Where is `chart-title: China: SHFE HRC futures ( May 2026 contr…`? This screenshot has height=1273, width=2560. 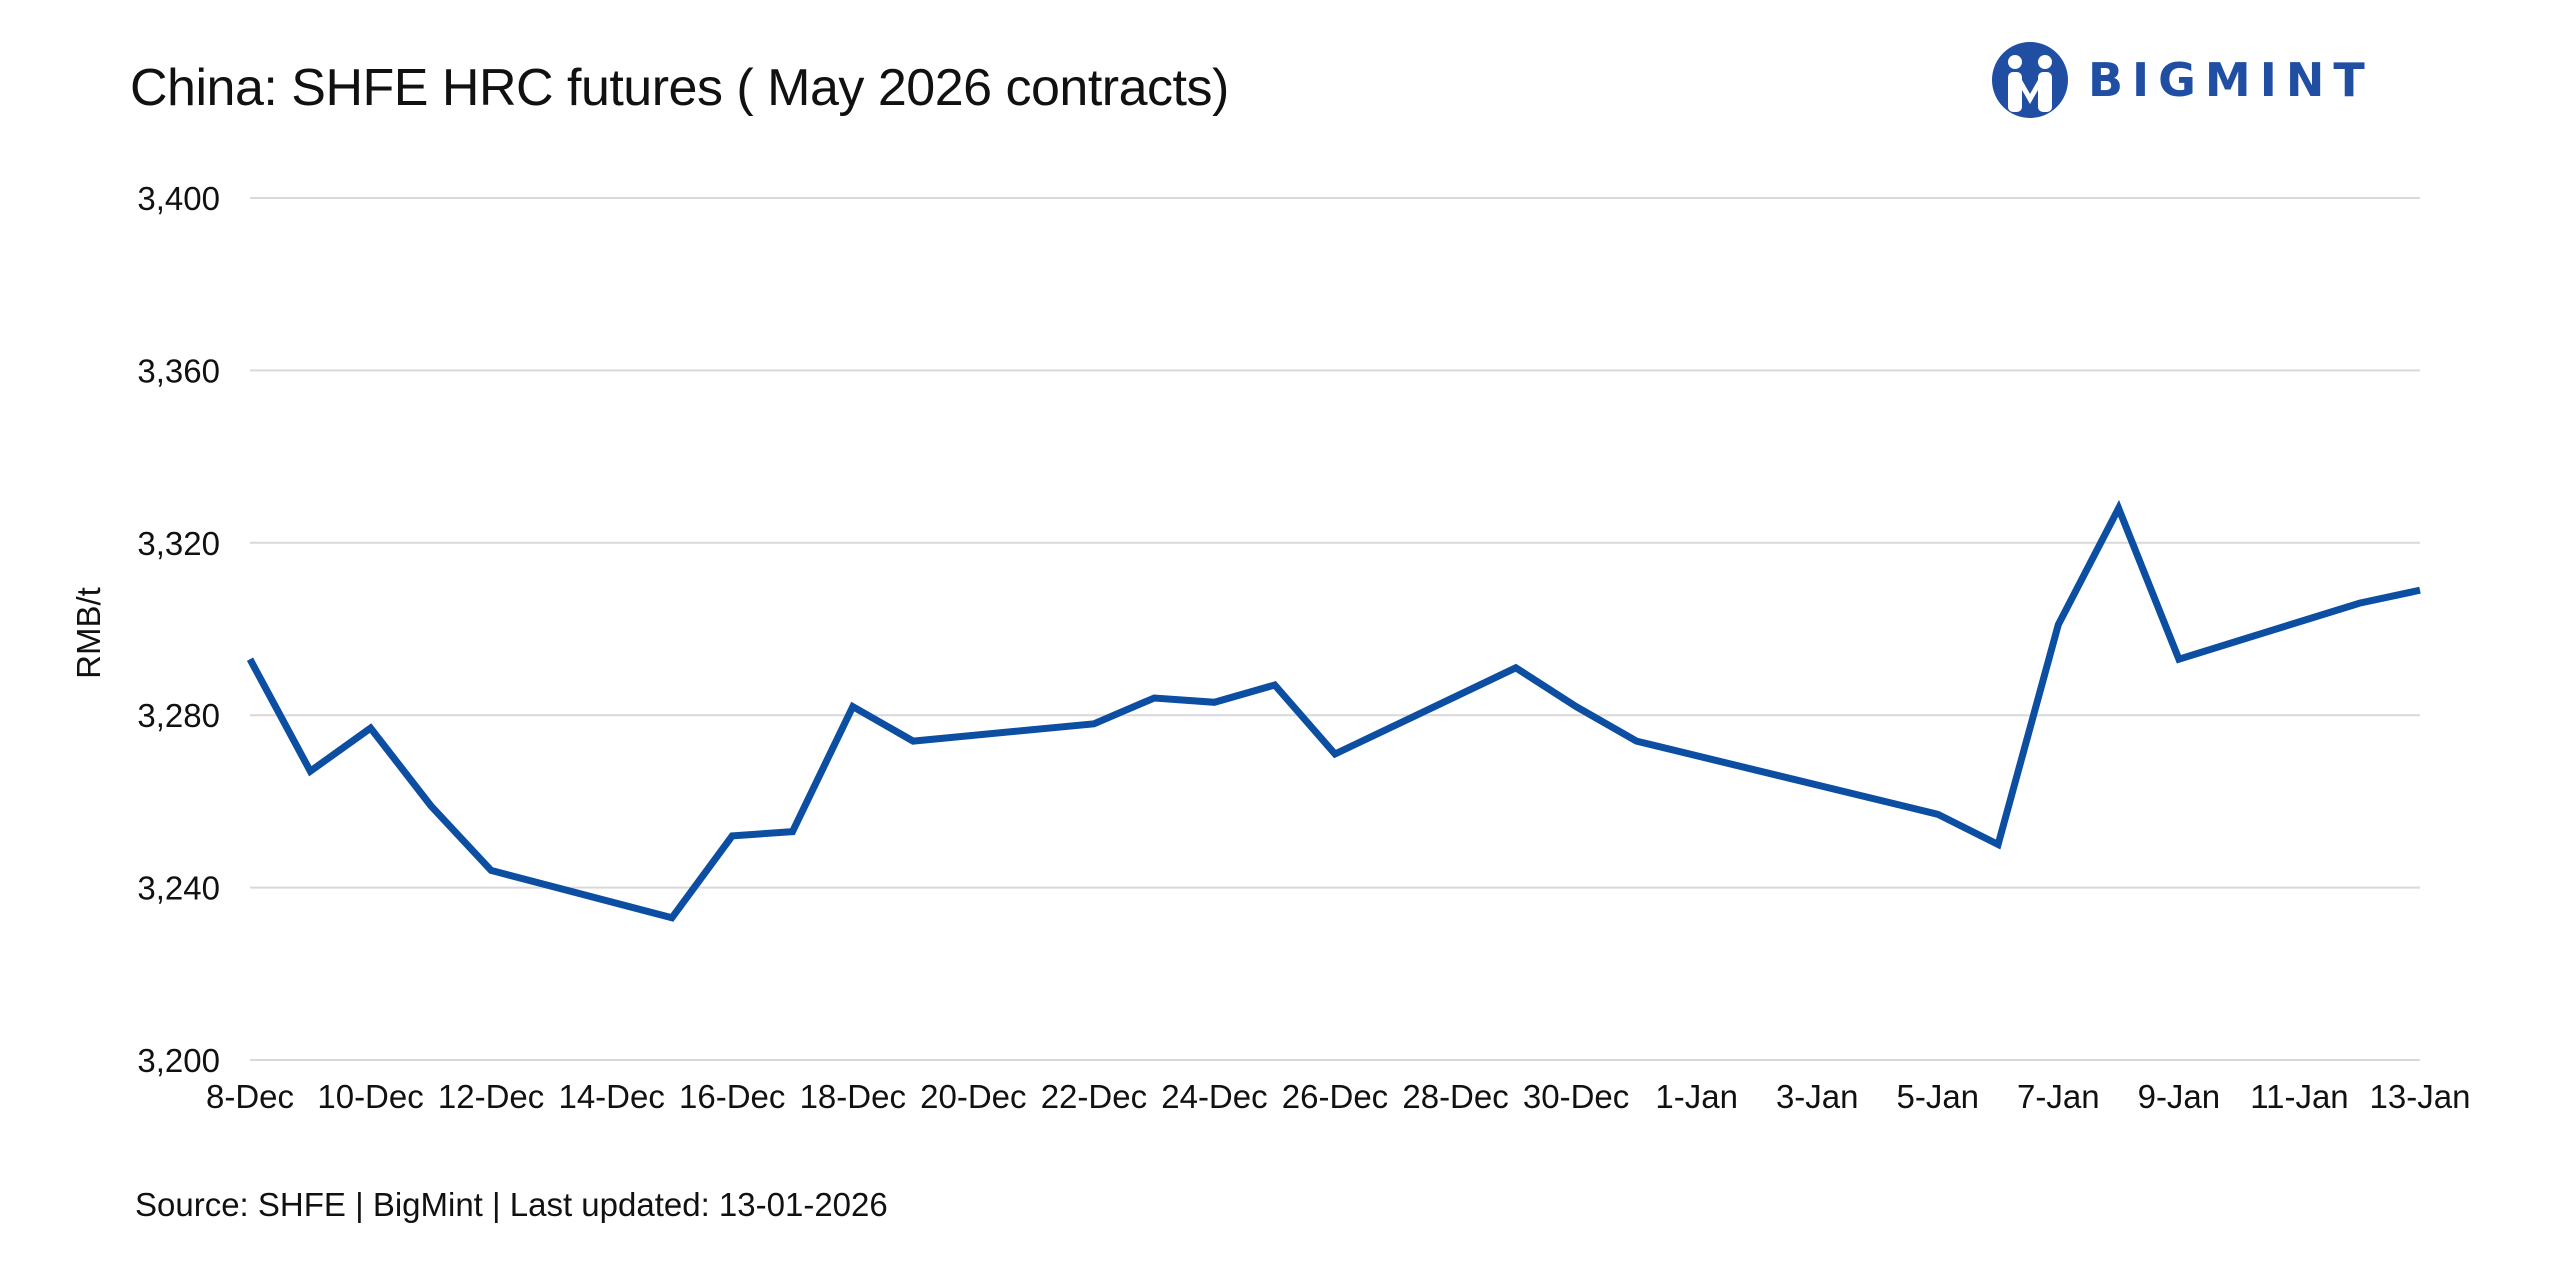 chart-title: China: SHFE HRC futures ( May 2026 contr… is located at coordinates (679, 88).